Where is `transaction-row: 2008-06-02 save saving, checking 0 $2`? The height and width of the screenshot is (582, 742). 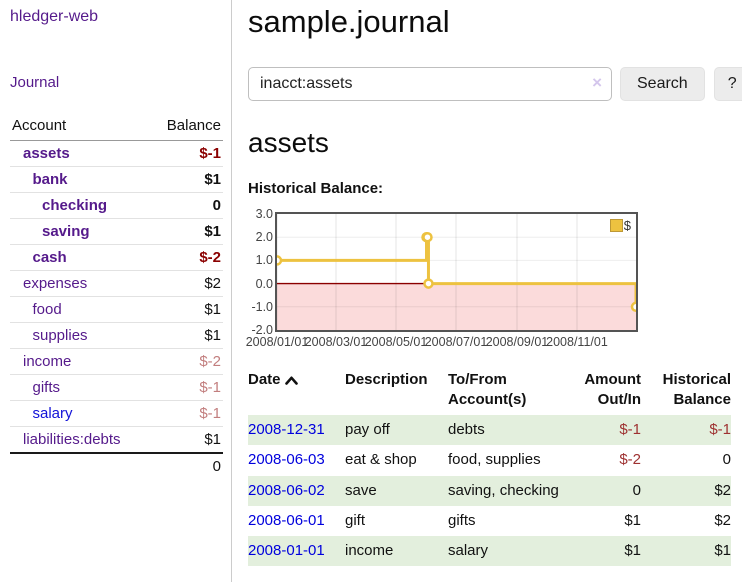
transaction-row: 2008-06-02 save saving, checking 0 $2 is located at coordinates (489, 490).